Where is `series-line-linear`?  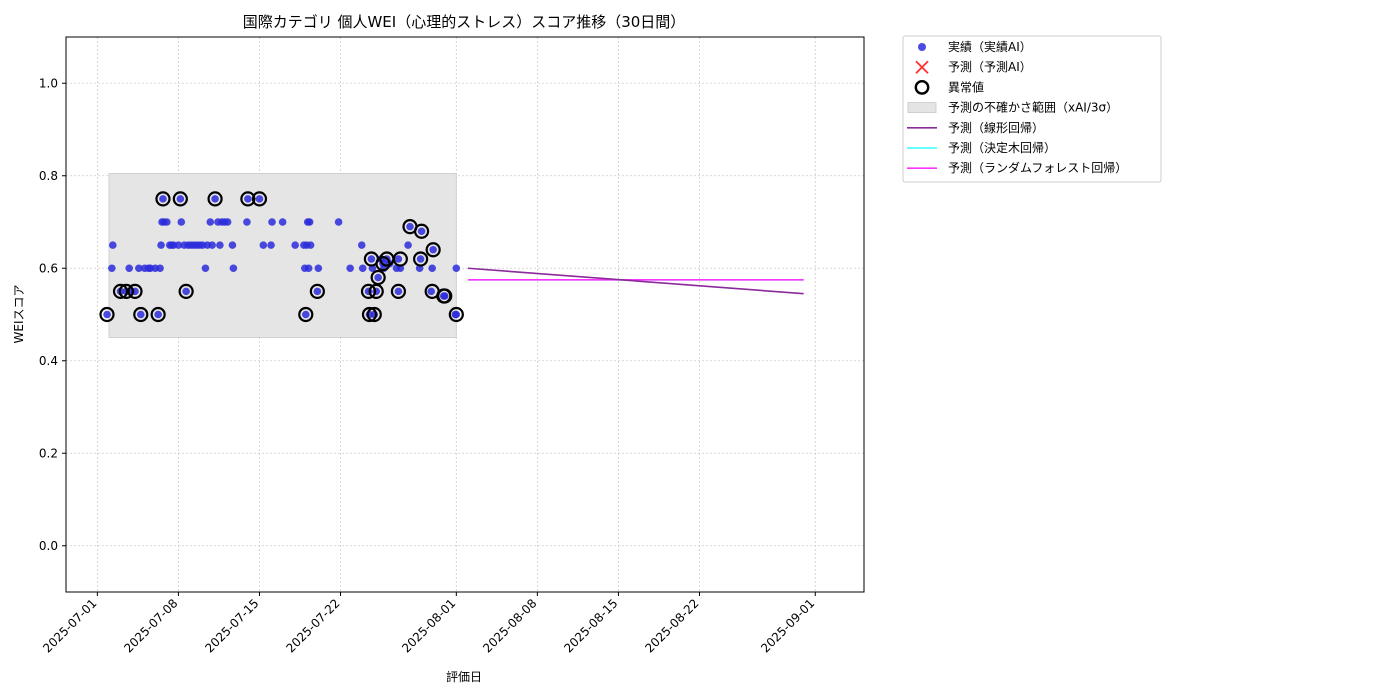
series-line-linear is located at coordinates (635, 281).